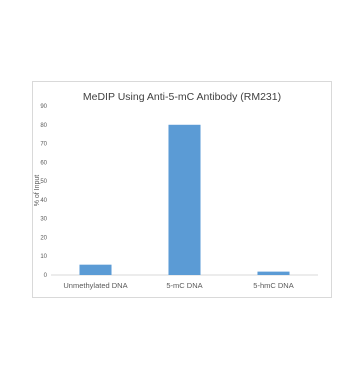  Describe the element at coordinates (43, 201) in the screenshot. I see `y-tick-label: 40` at that location.